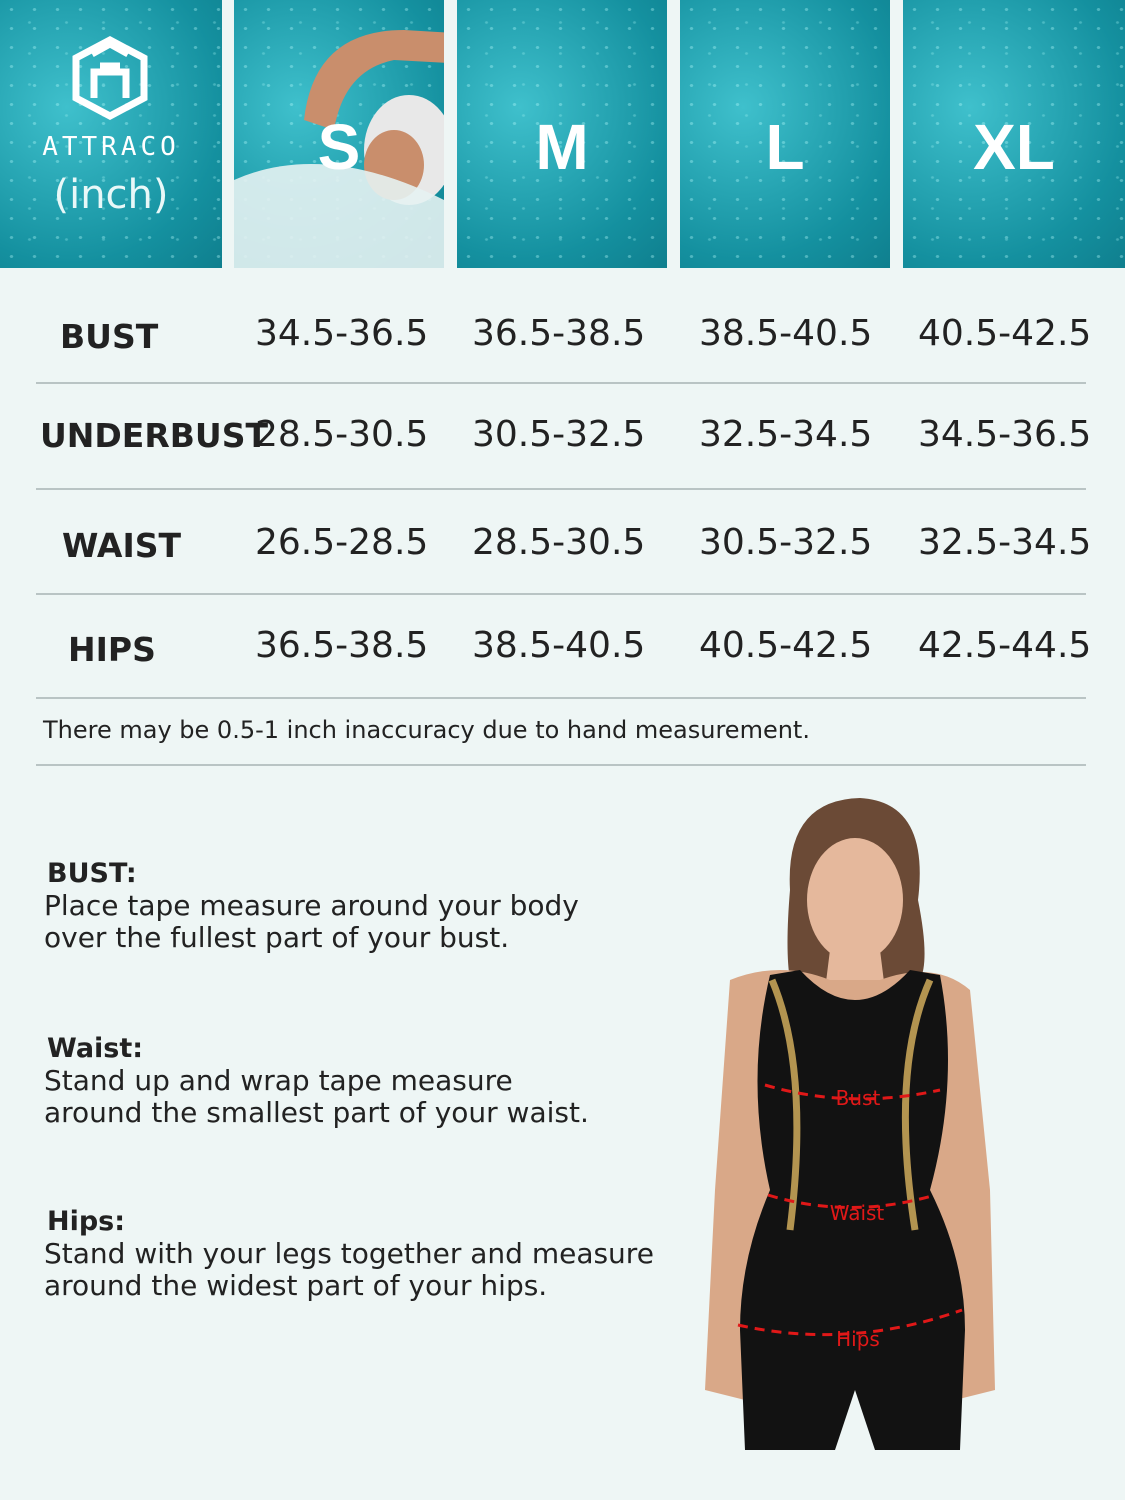 The width and height of the screenshot is (1125, 1500). What do you see at coordinates (858, 1339) in the screenshot?
I see `hips-marker-label: Hips` at bounding box center [858, 1339].